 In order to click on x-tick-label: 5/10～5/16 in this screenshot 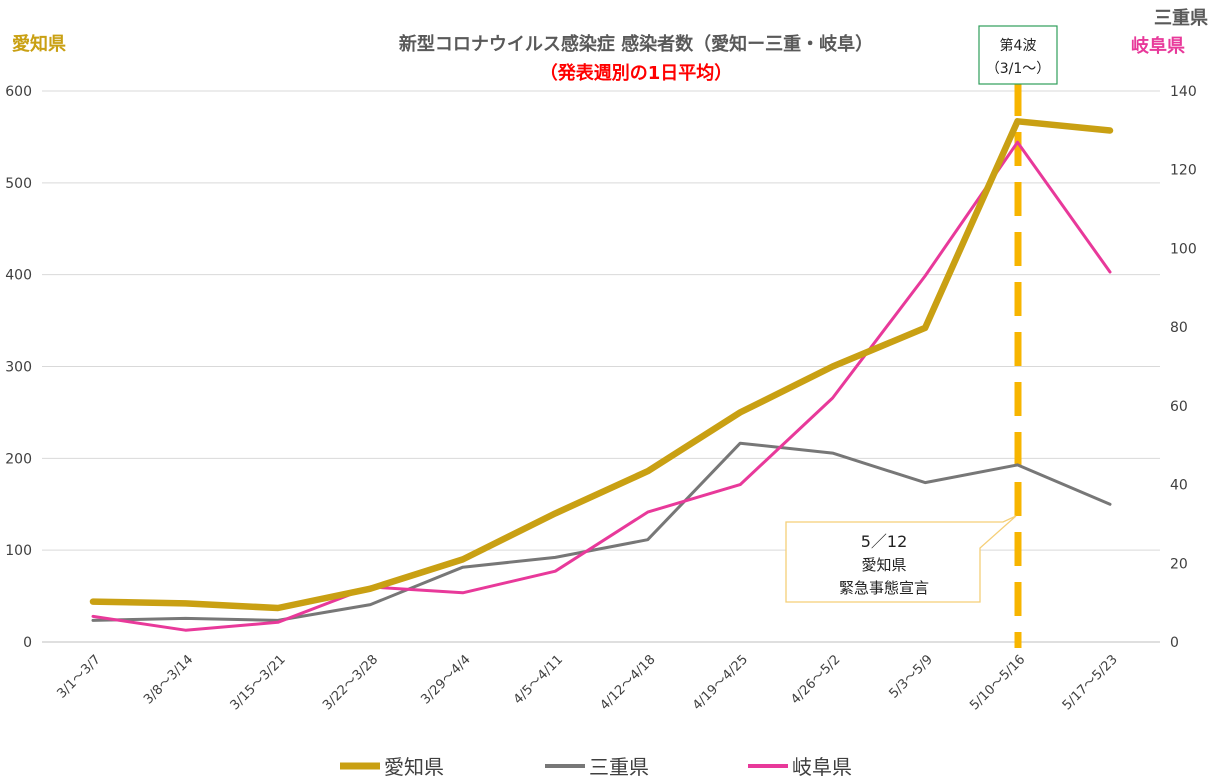, I will do `click(997, 682)`.